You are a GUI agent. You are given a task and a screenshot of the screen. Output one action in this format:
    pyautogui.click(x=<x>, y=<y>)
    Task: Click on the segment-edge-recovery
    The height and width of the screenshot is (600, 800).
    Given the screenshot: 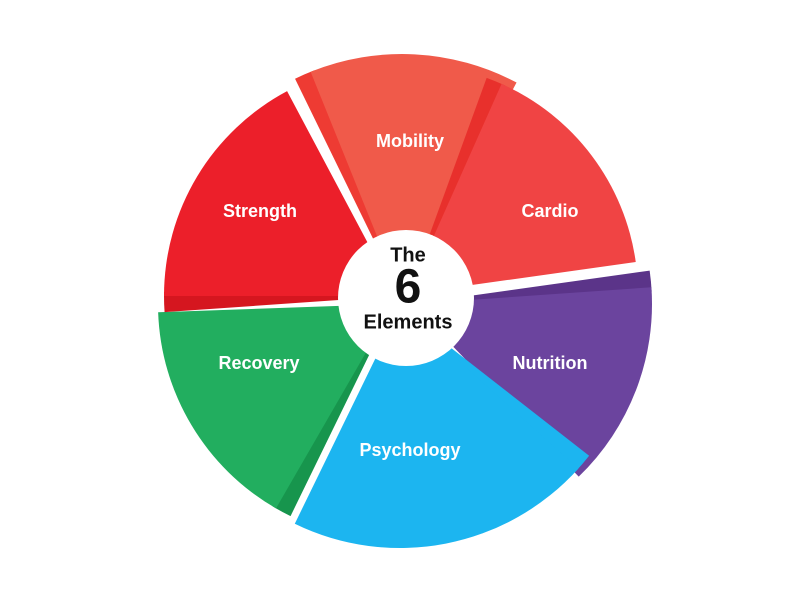 What is the action you would take?
    pyautogui.click(x=333, y=410)
    